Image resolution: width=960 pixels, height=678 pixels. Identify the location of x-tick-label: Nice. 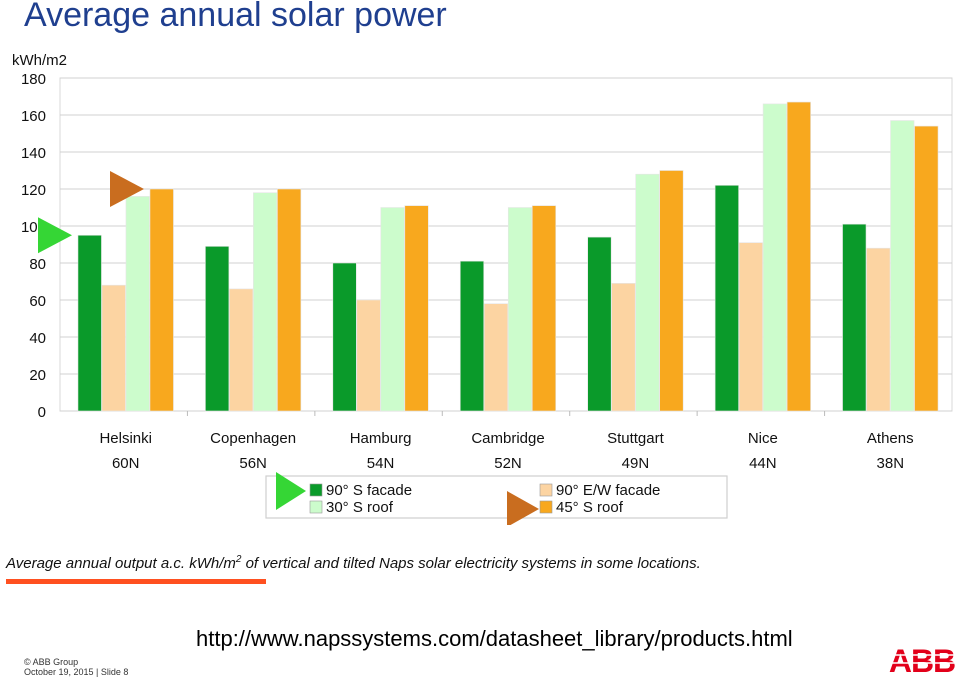
(763, 438).